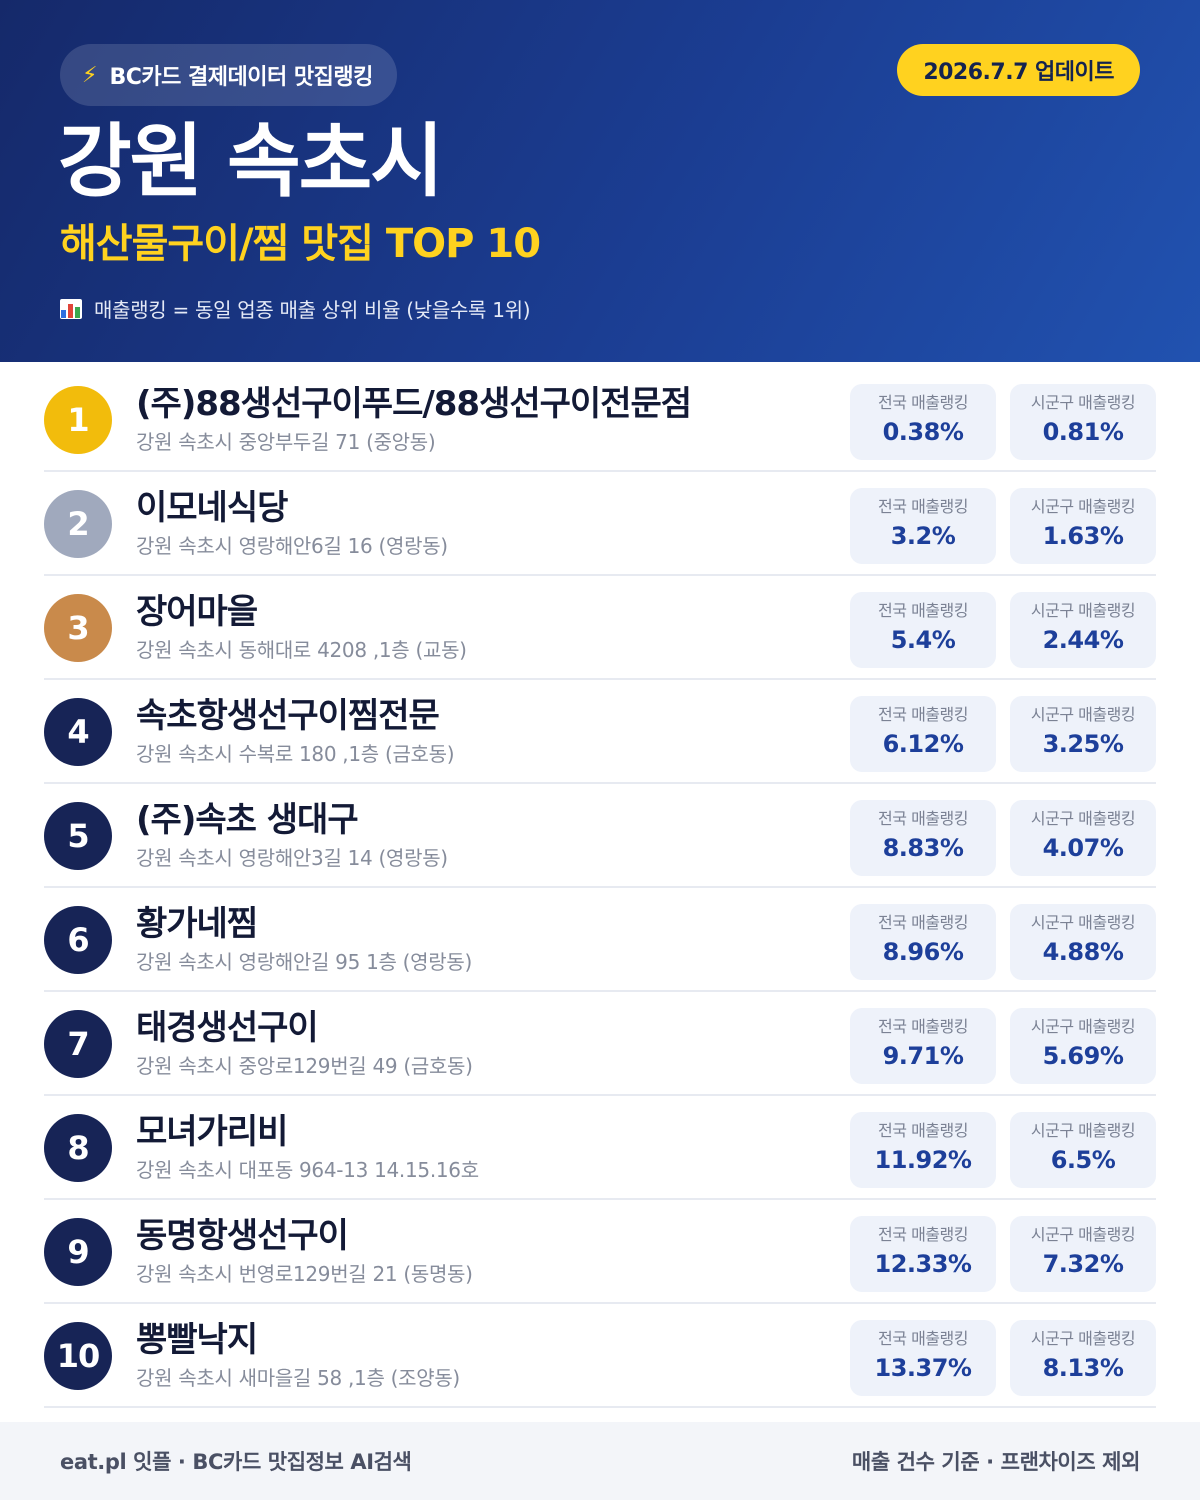  What do you see at coordinates (1083, 1368) in the screenshot?
I see `local-rank-value: 8.13%` at bounding box center [1083, 1368].